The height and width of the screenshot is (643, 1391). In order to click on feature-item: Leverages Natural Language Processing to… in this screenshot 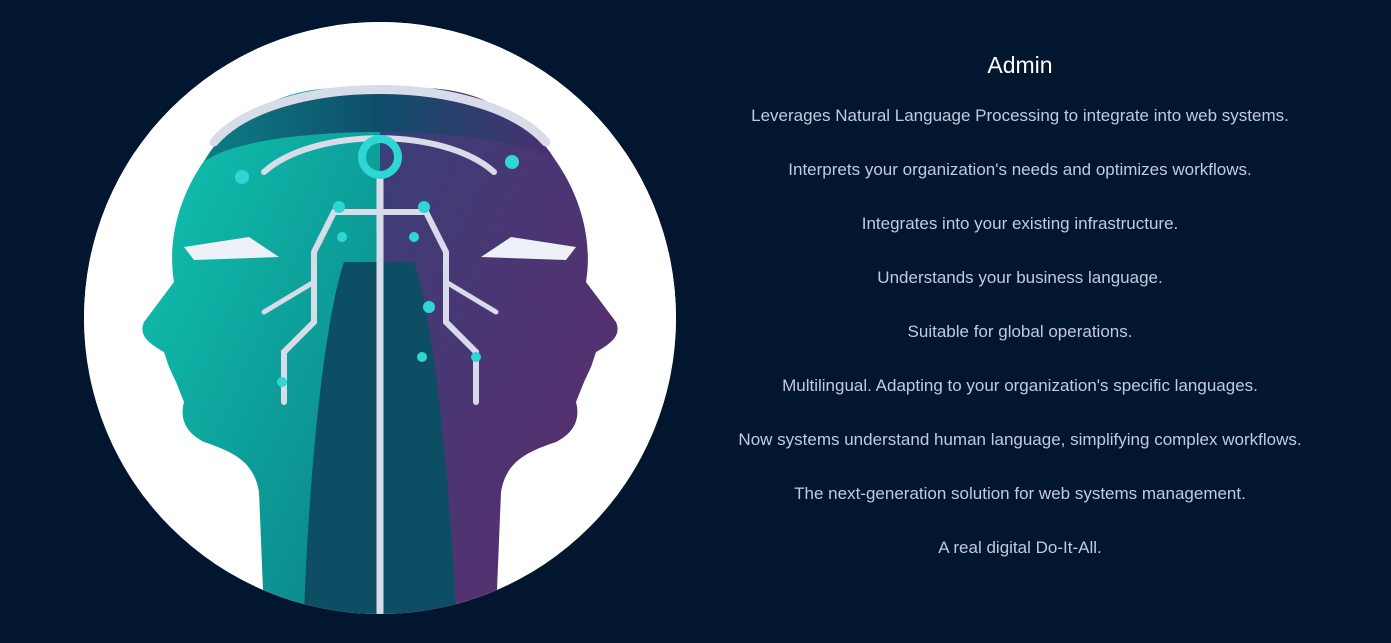, I will do `click(1020, 115)`.